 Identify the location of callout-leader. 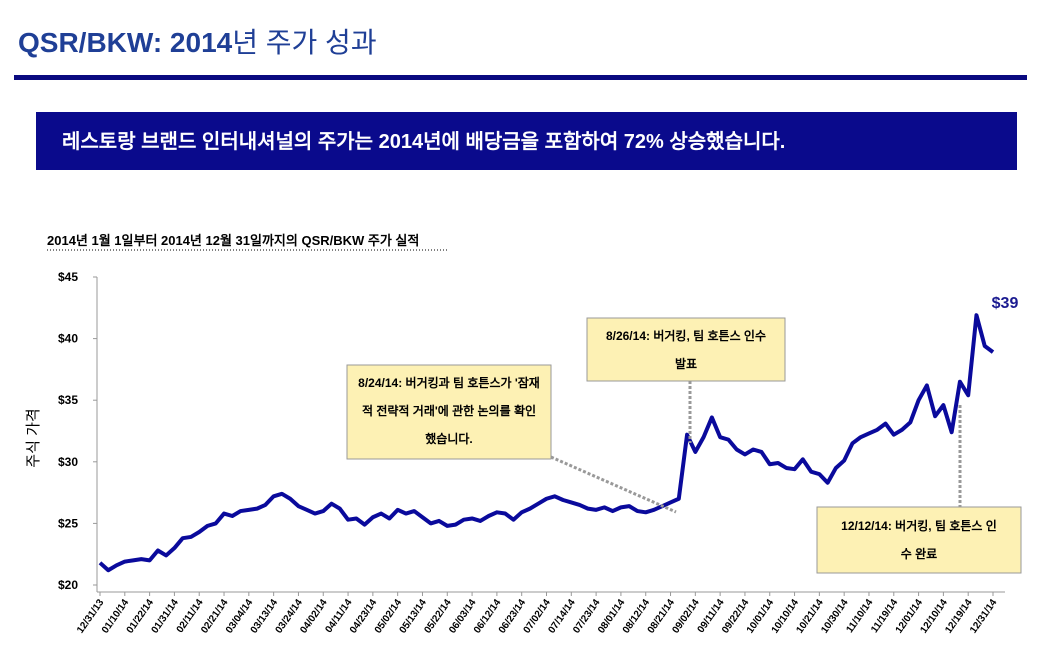
(613, 484).